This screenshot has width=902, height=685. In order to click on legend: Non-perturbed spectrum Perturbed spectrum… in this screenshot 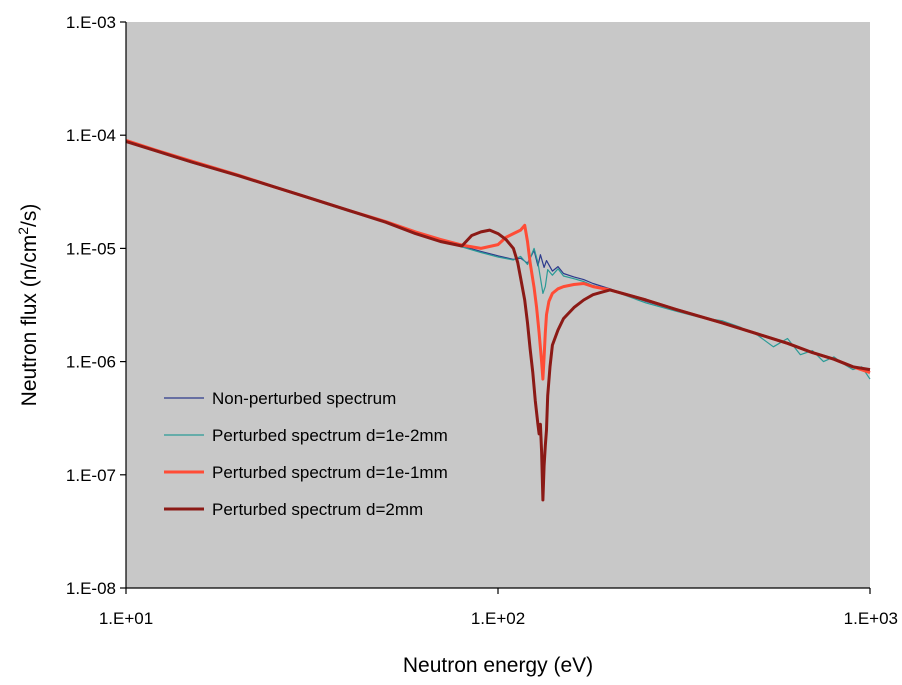, I will do `click(306, 454)`.